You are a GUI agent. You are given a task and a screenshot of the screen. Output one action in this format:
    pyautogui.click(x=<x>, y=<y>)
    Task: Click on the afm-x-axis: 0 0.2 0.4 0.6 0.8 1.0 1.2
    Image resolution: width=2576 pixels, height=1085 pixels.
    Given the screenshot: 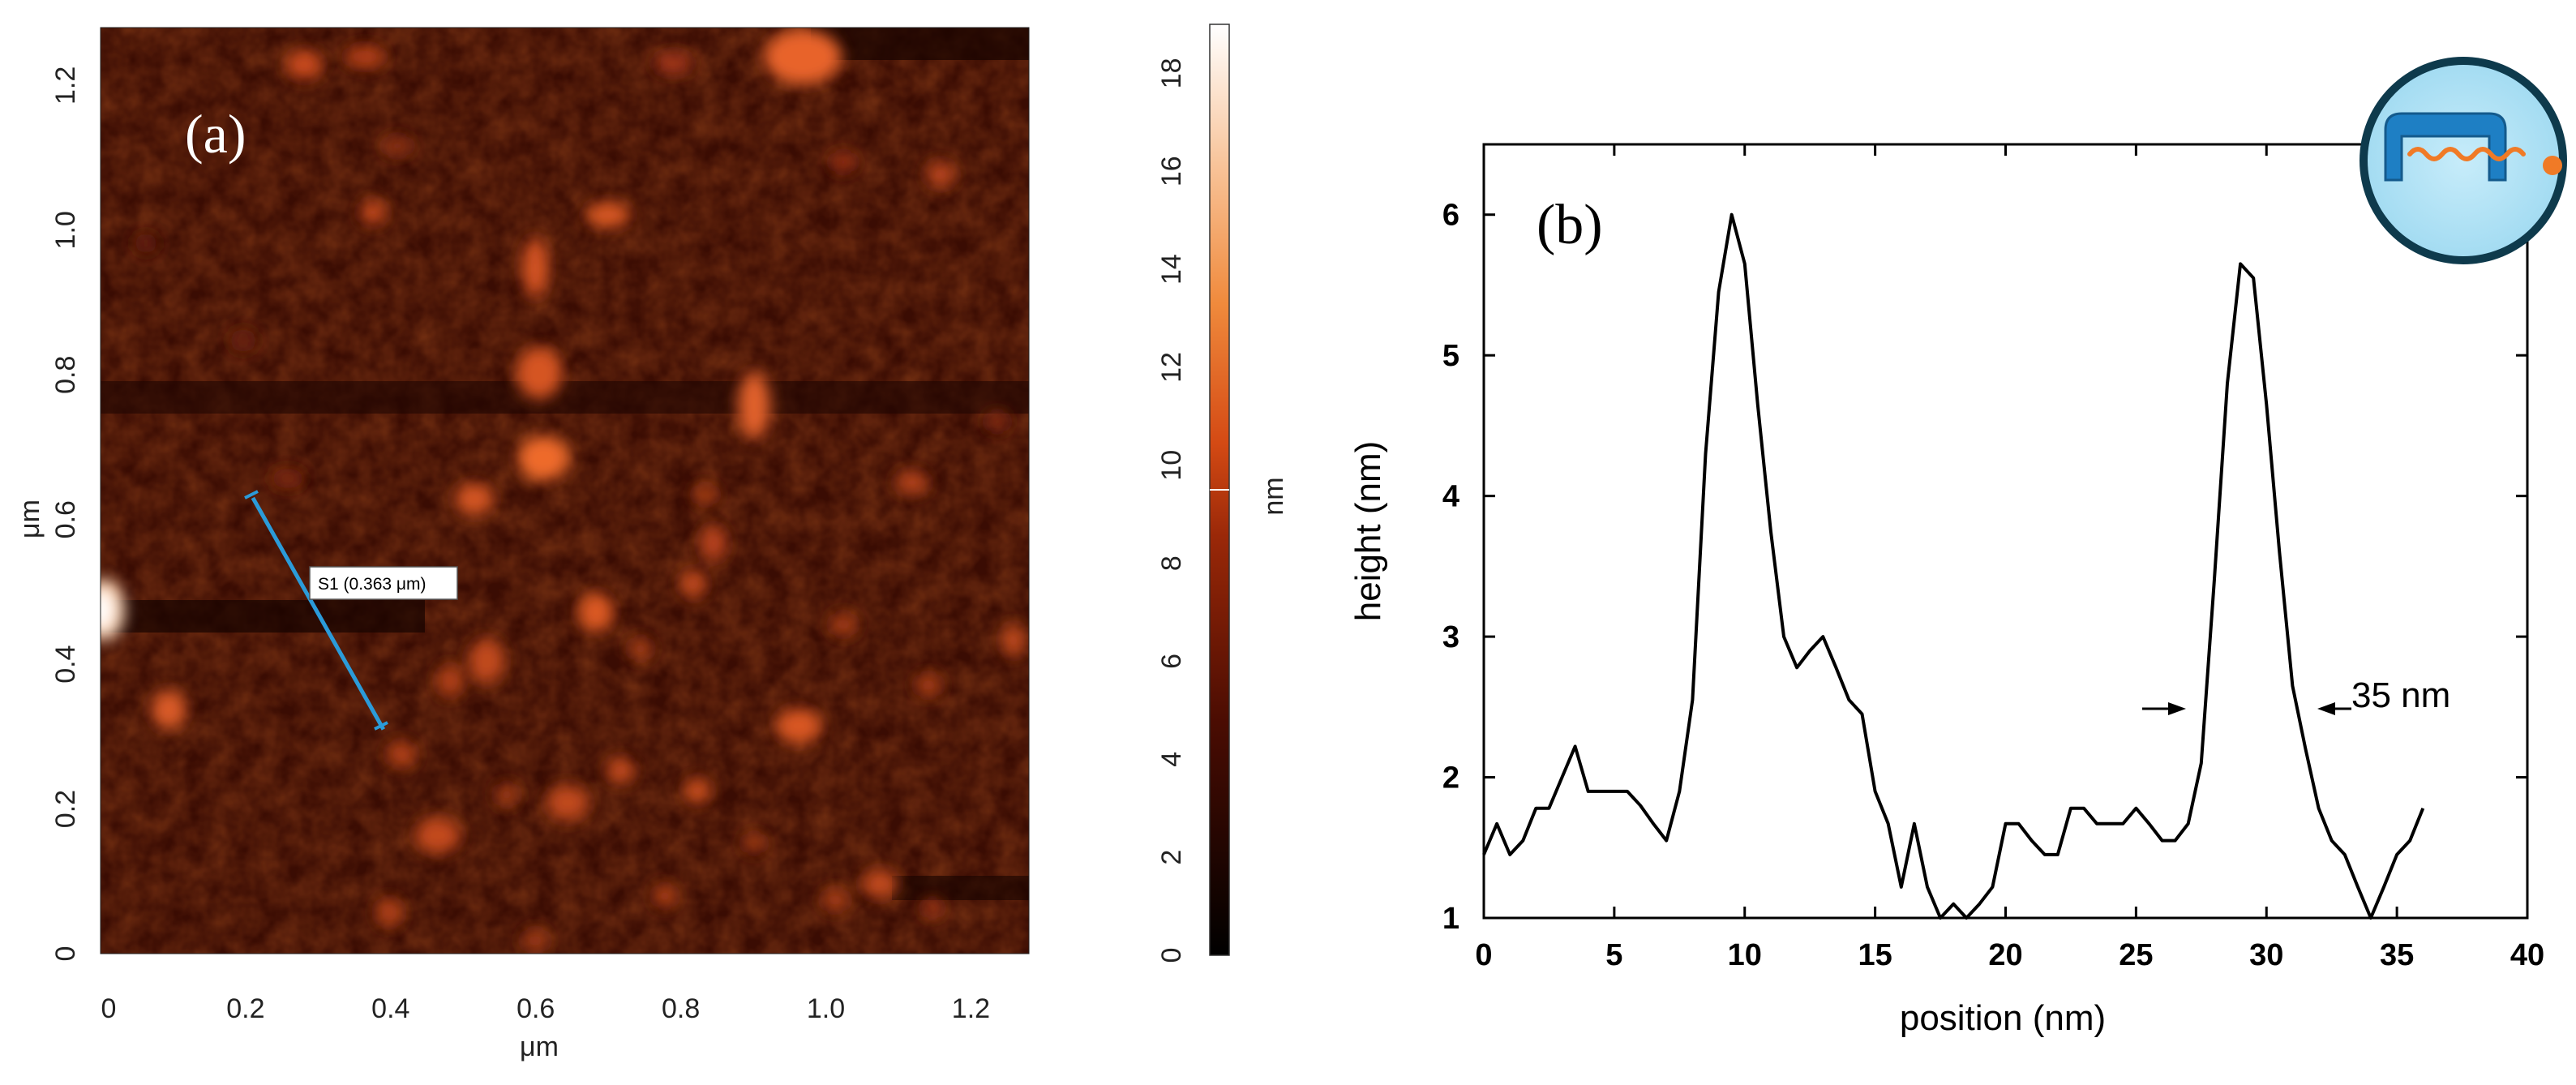 What is the action you would take?
    pyautogui.click(x=546, y=1008)
    